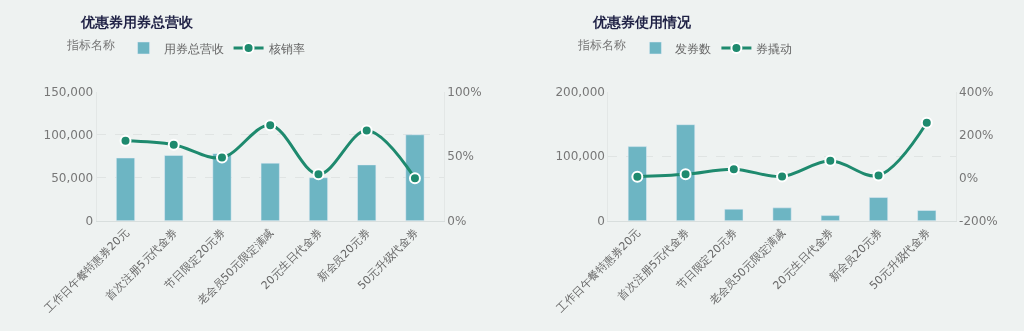 The width and height of the screenshot is (1024, 331). What do you see at coordinates (693, 48) in the screenshot?
I see `legend-label: 发券数` at bounding box center [693, 48].